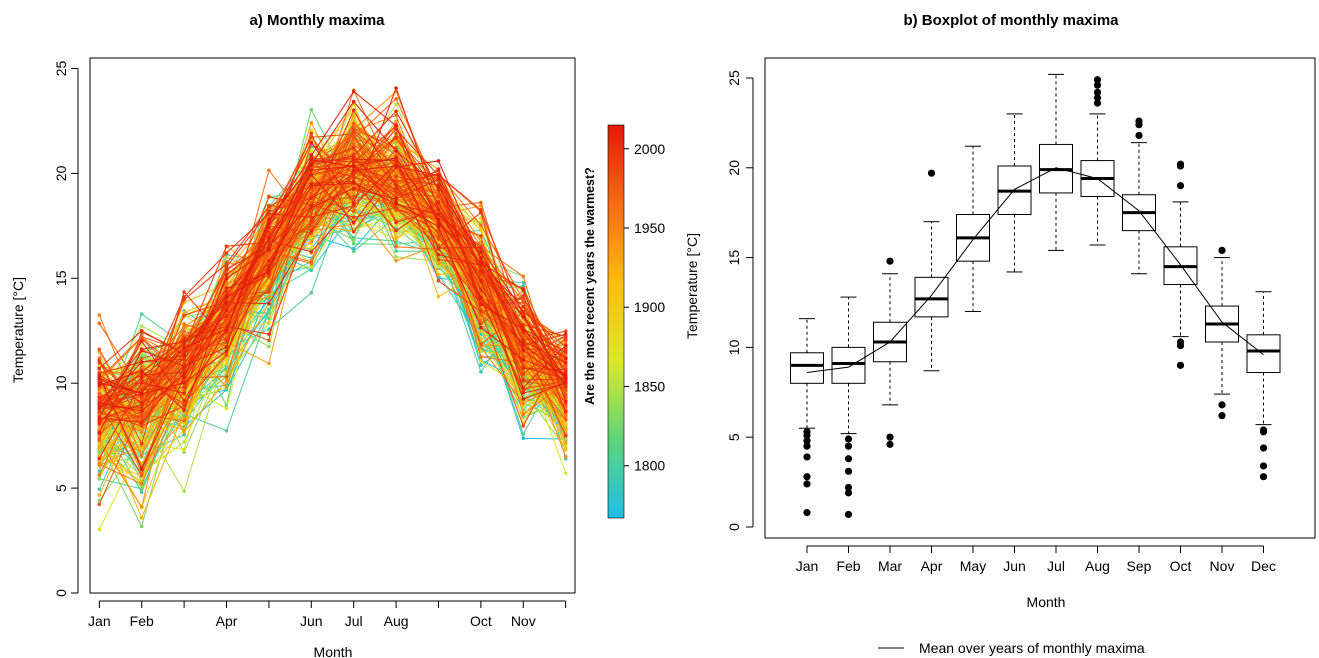 This screenshot has width=1319, height=658. Describe the element at coordinates (1263, 566) in the screenshot. I see `panel-b-x-tick-label: Dec` at that location.